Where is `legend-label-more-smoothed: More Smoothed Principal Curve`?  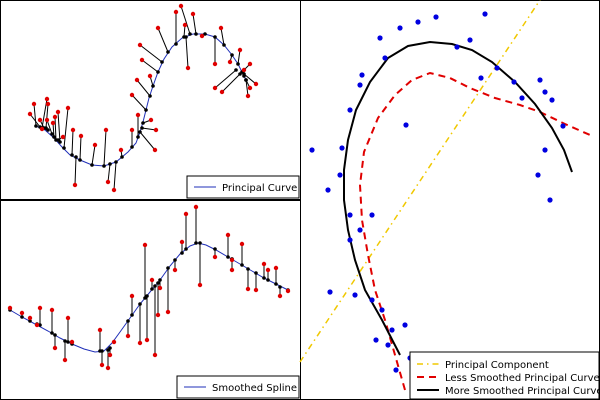 legend-label-more-smoothed: More Smoothed Principal Curve is located at coordinates (522, 391).